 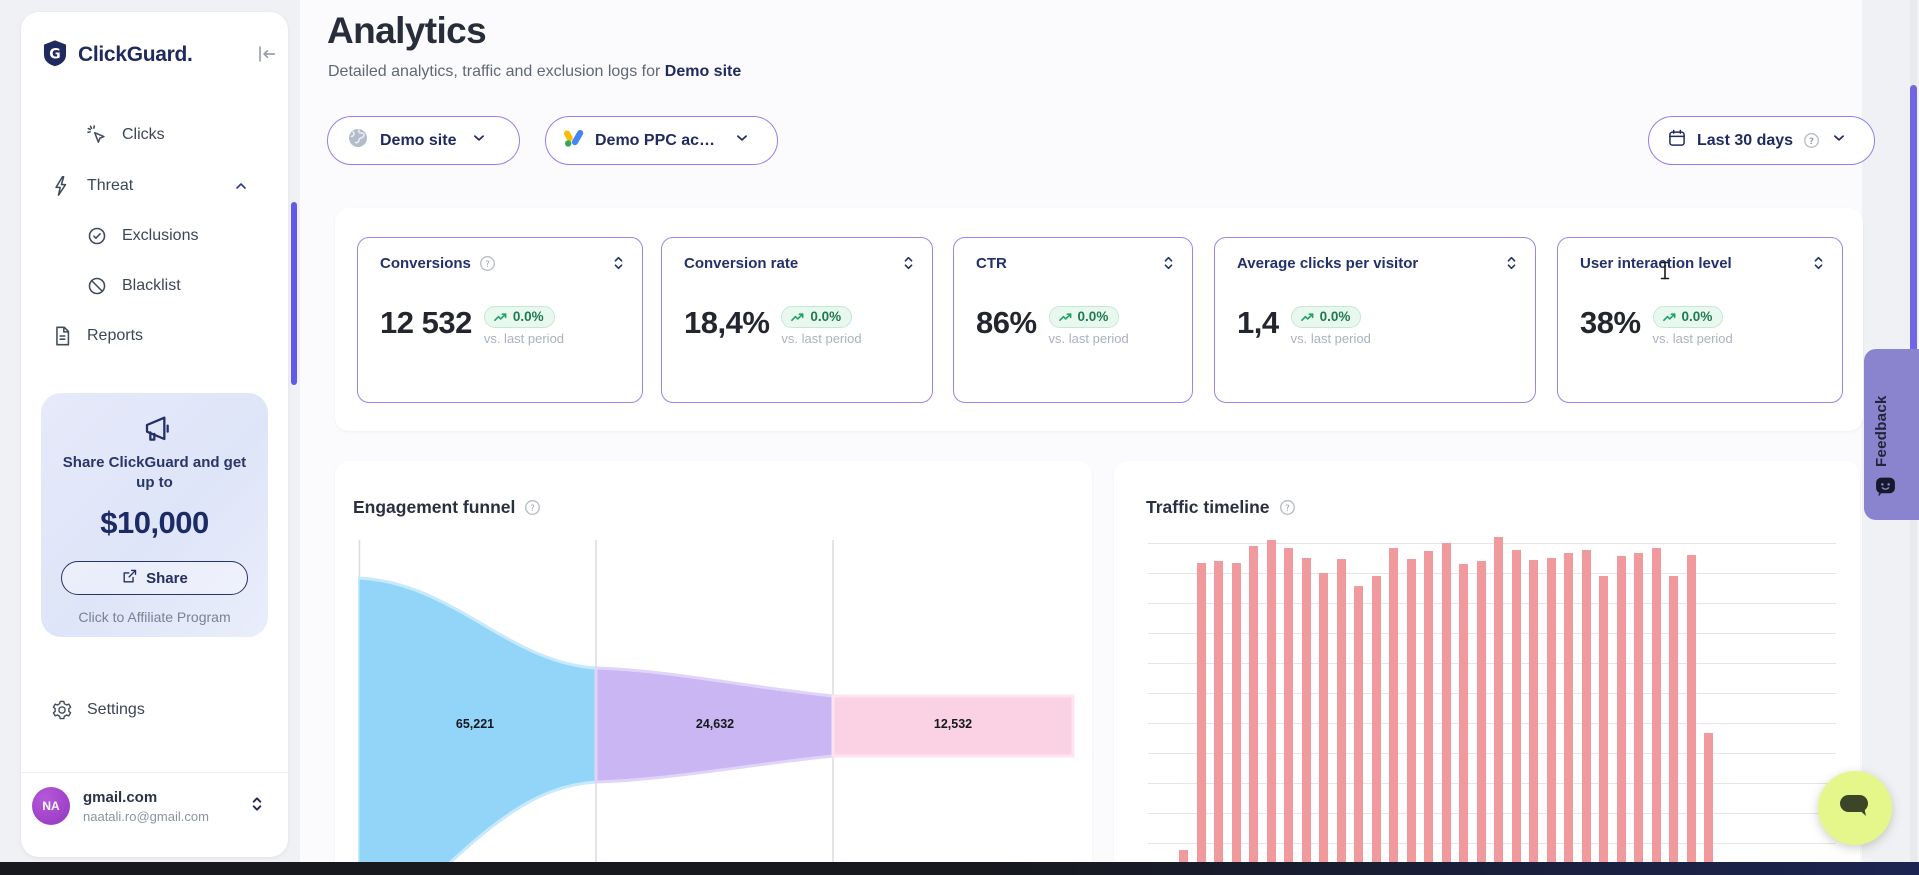 I want to click on sidebar-item-exclusions: Exclusions, so click(x=153, y=236).